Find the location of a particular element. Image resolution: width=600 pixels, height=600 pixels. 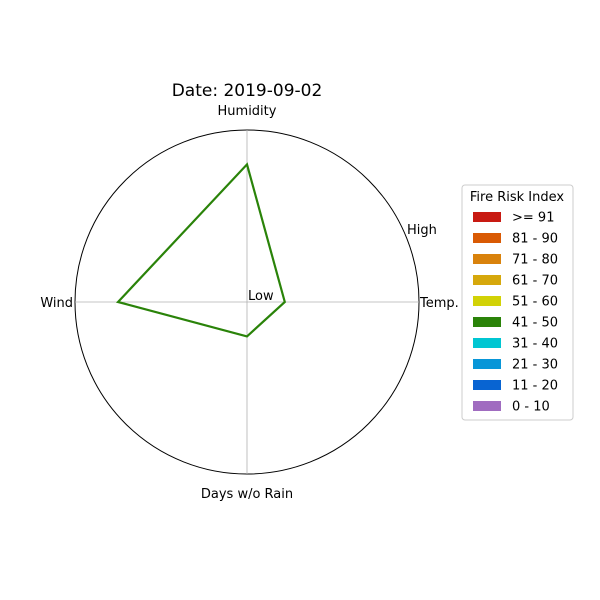

legend-label: 41 - 50 is located at coordinates (535, 323).